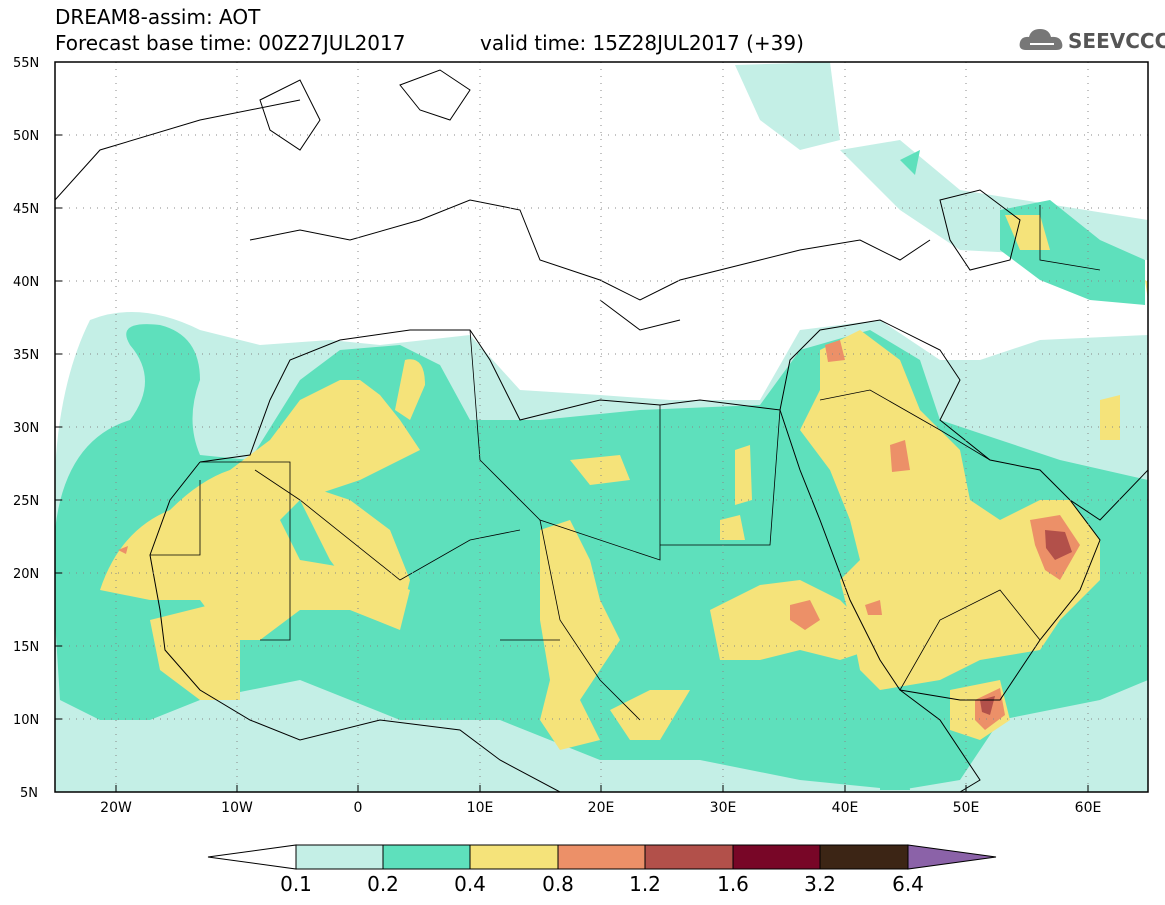 The width and height of the screenshot is (1165, 905). What do you see at coordinates (820, 884) in the screenshot?
I see `colorbar-label: 3.2` at bounding box center [820, 884].